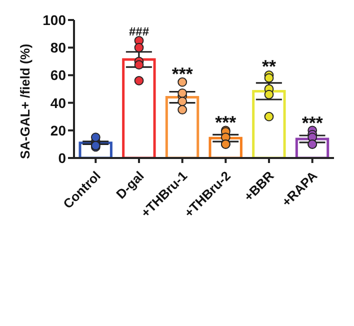 The image size is (354, 326). I want to click on y-tick-label: 0, so click(62, 158).